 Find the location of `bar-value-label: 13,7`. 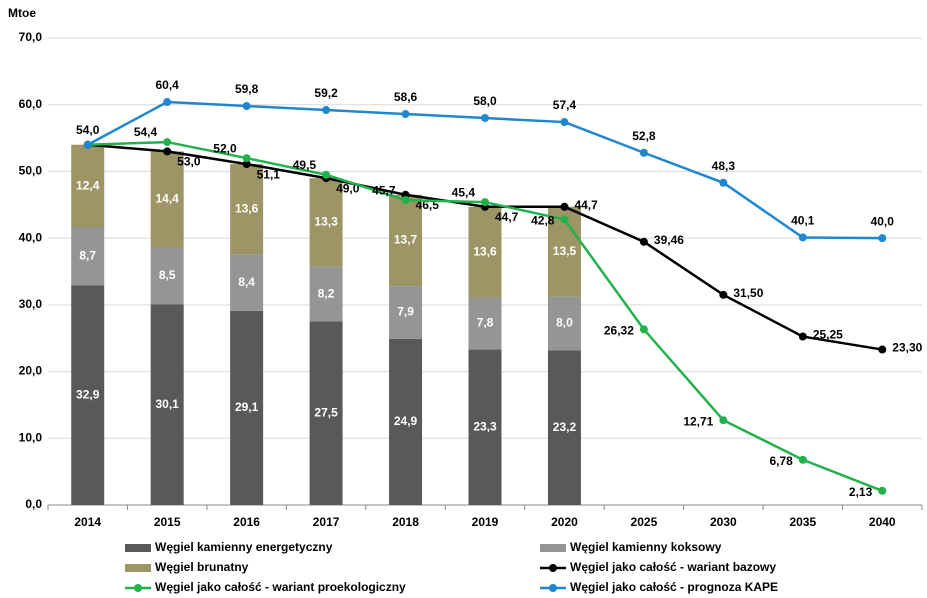

bar-value-label: 13,7 is located at coordinates (406, 240).